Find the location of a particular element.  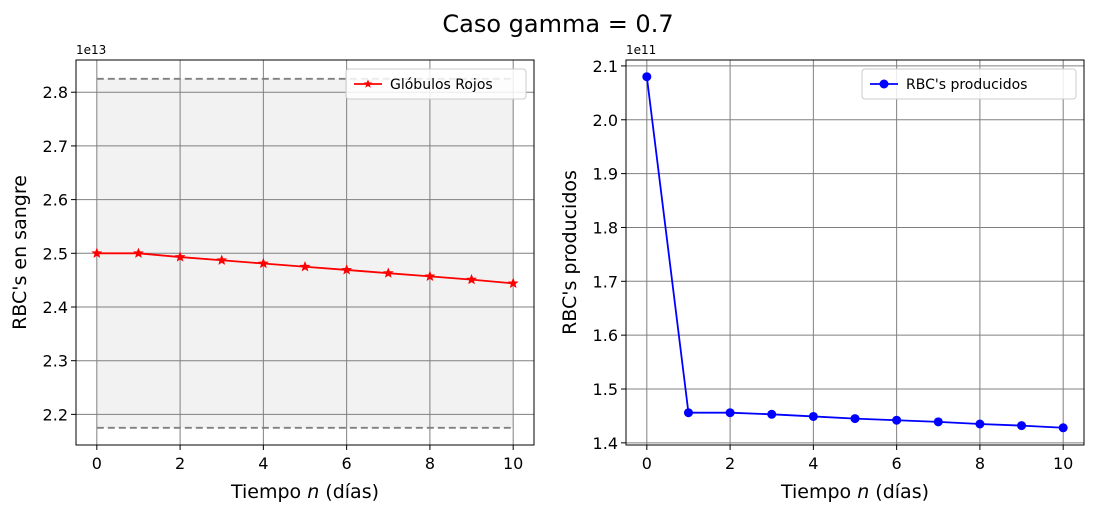

y-tick-label: 2.3 is located at coordinates (55, 361).